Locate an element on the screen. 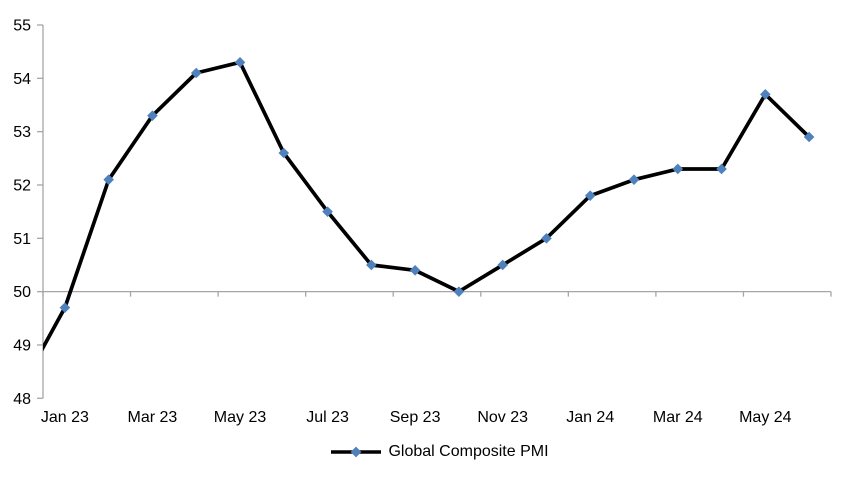  x-axis-tick-label: Mar 24 is located at coordinates (678, 417).